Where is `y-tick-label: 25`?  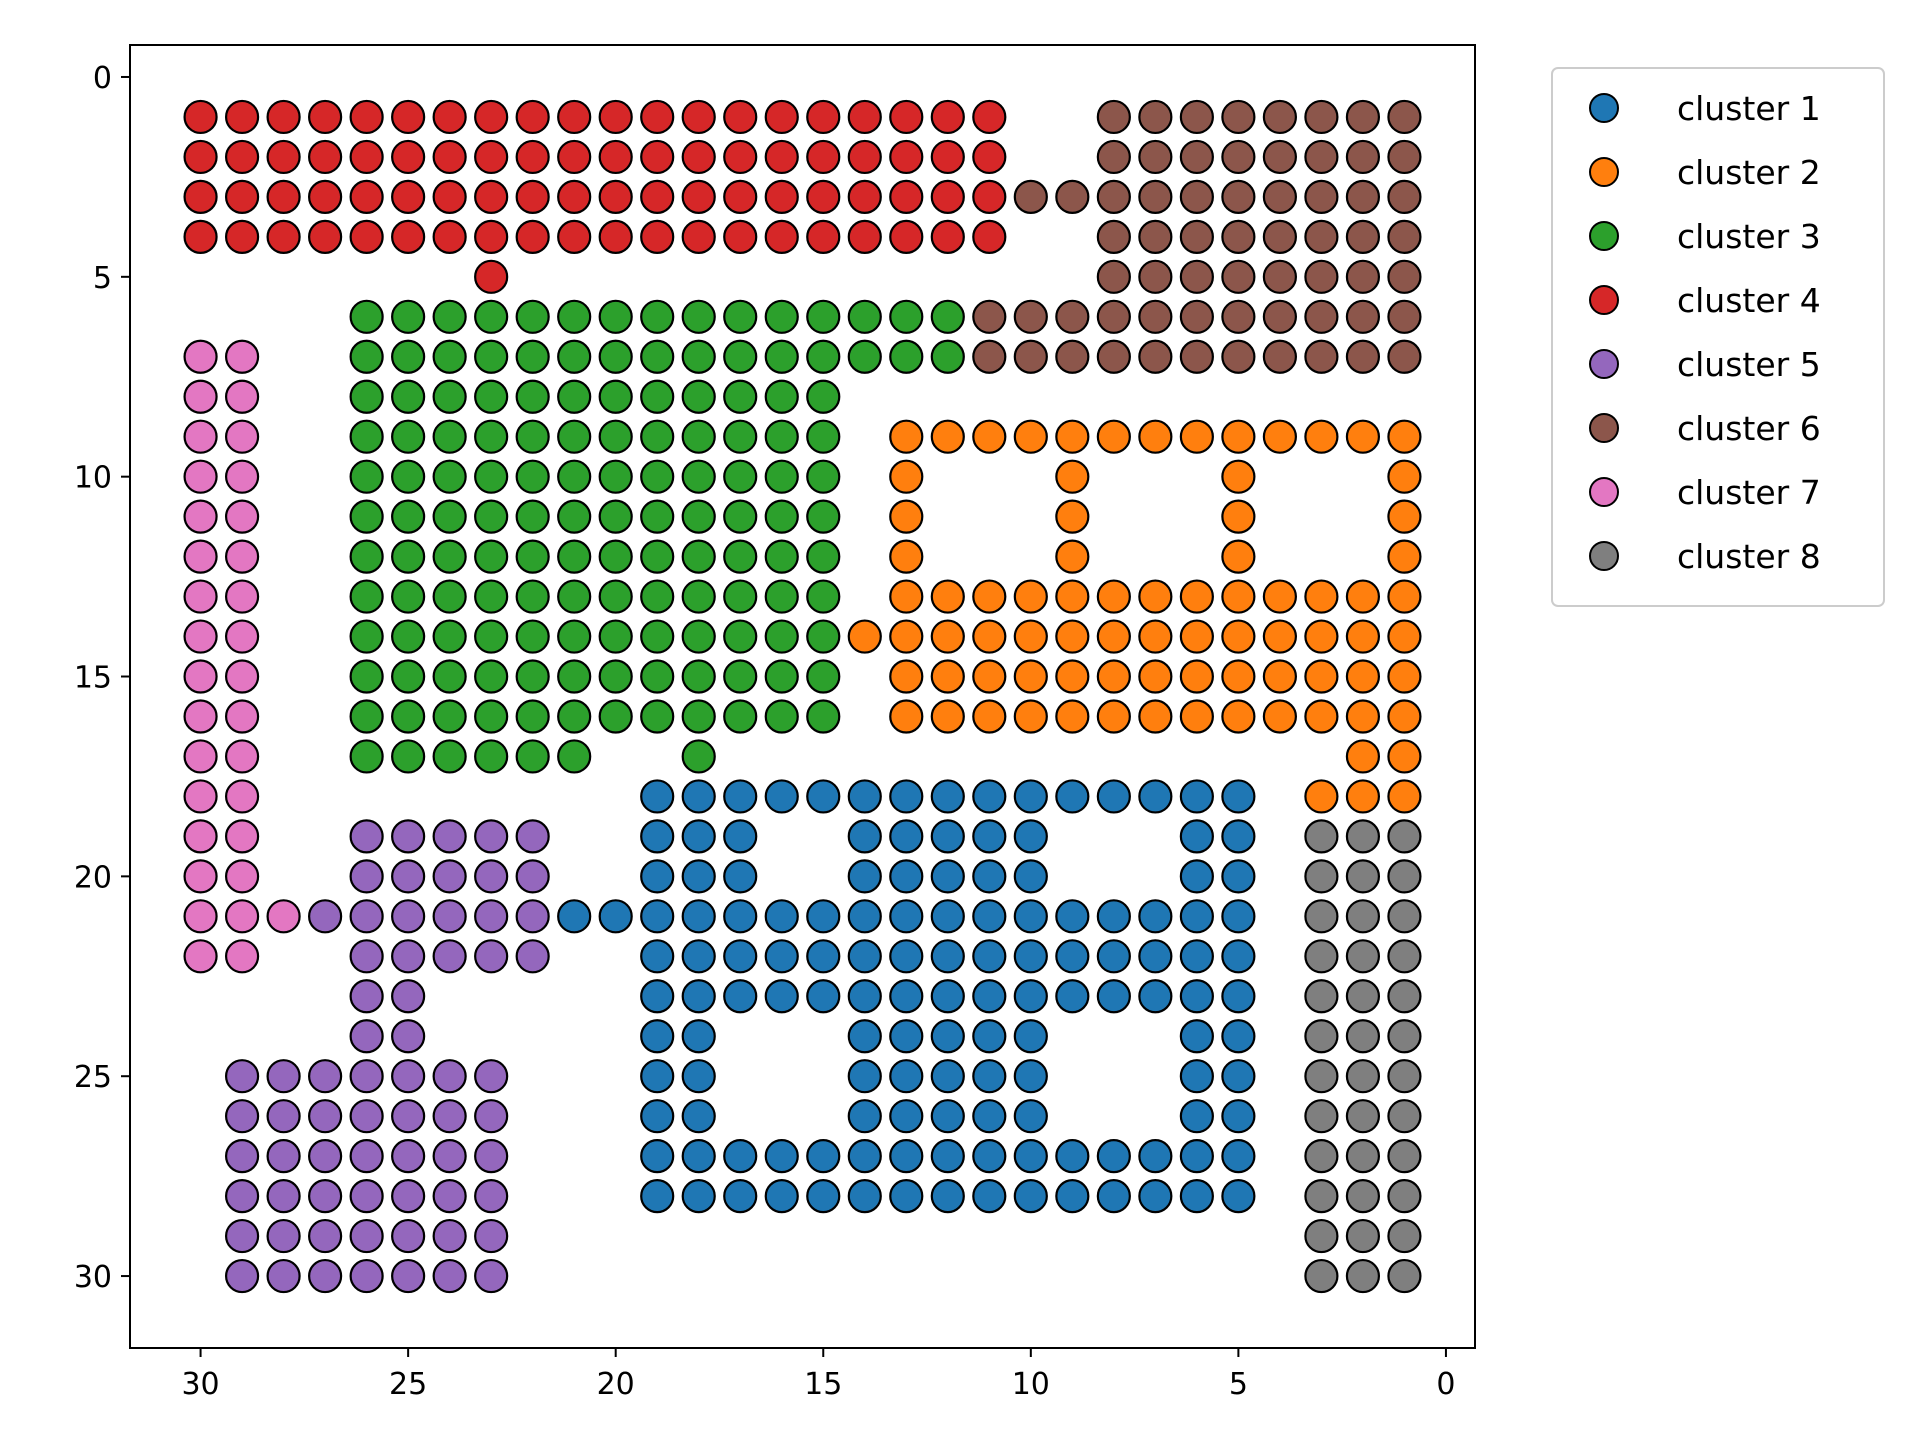
y-tick-label: 25 is located at coordinates (93, 1077).